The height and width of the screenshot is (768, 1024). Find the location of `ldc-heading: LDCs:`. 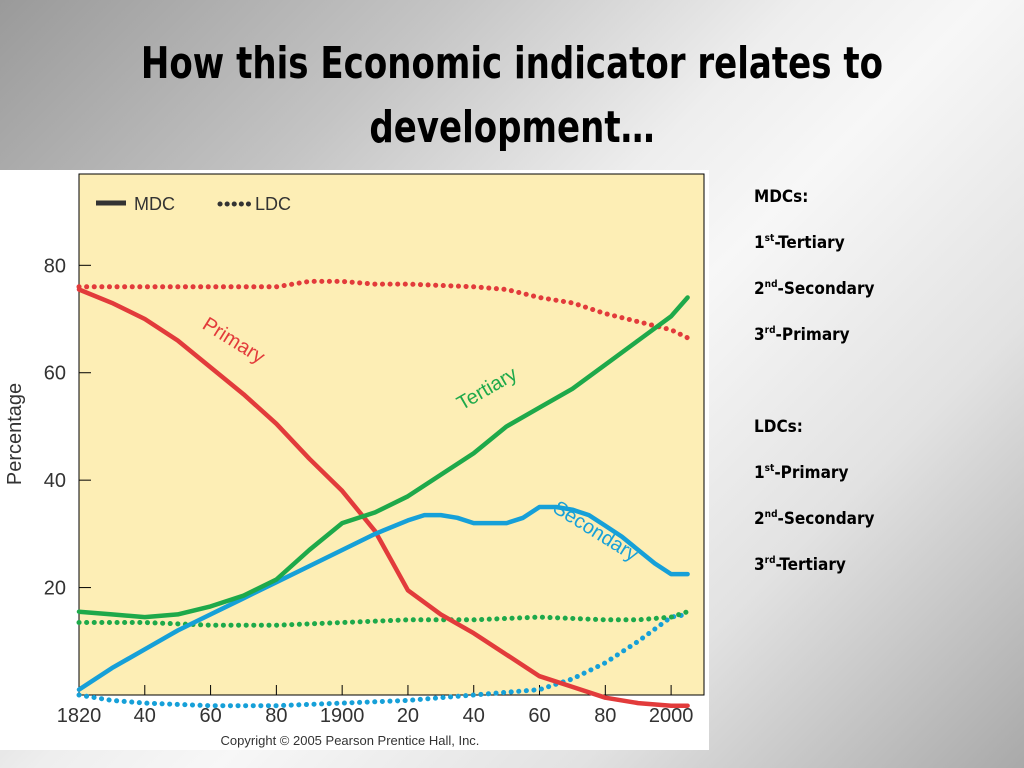

ldc-heading: LDCs: is located at coordinates (778, 427).